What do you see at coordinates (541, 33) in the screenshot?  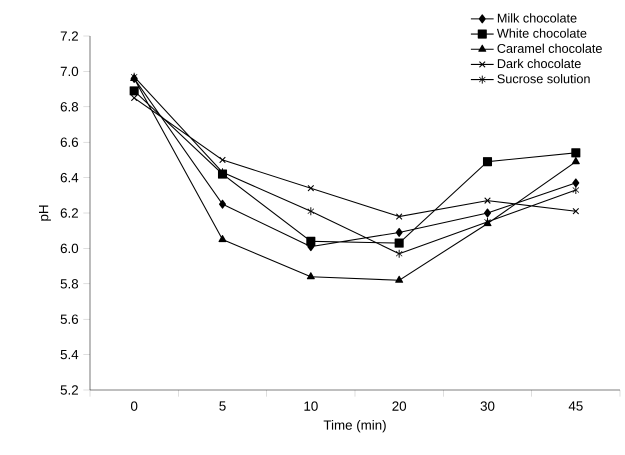 I see `legend-label: White chocolate` at bounding box center [541, 33].